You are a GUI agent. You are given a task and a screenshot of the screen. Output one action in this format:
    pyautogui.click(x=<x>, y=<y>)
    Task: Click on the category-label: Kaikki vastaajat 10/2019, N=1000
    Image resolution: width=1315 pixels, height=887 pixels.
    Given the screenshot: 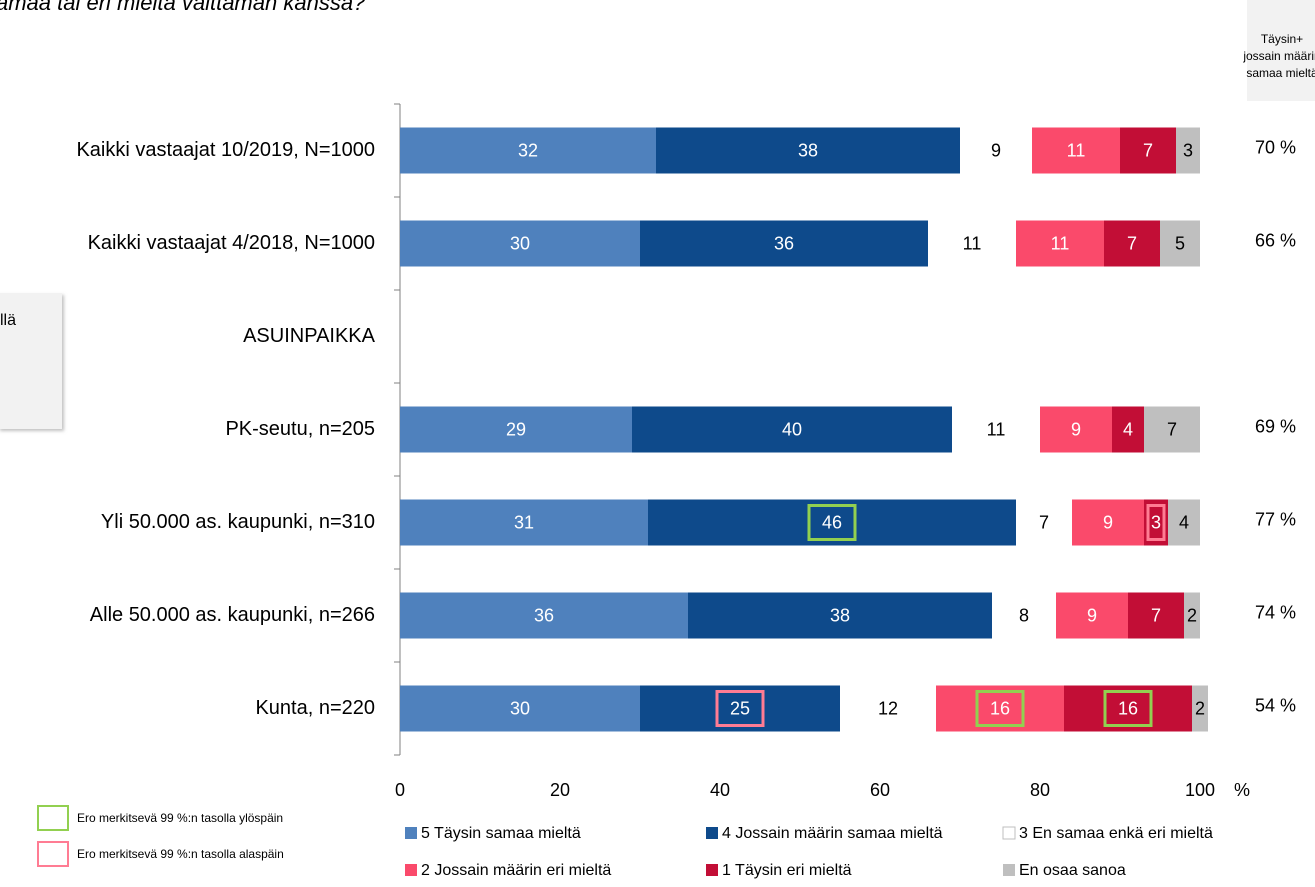 What is the action you would take?
    pyautogui.click(x=225, y=150)
    